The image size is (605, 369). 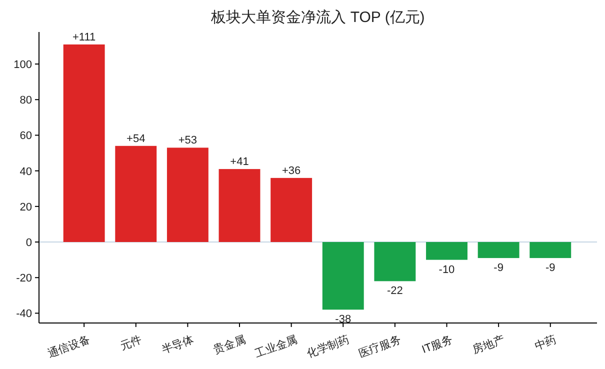 What do you see at coordinates (488, 344) in the screenshot?
I see `x-tick-label: 房地产` at bounding box center [488, 344].